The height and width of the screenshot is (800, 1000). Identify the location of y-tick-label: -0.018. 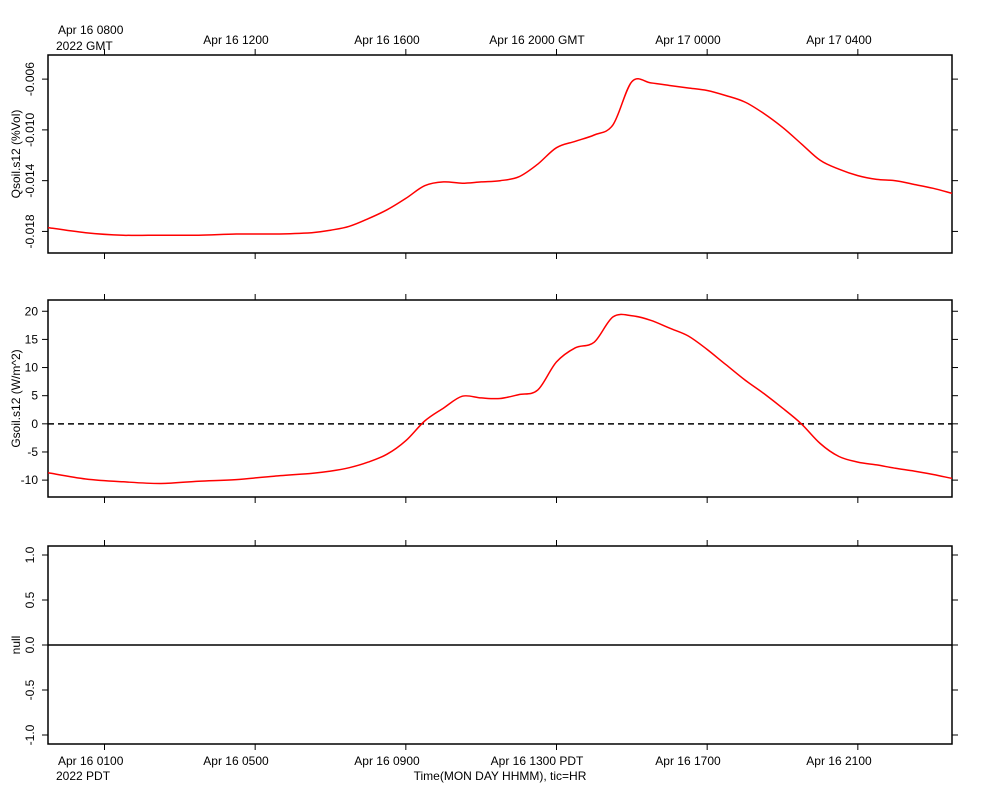
(30, 231).